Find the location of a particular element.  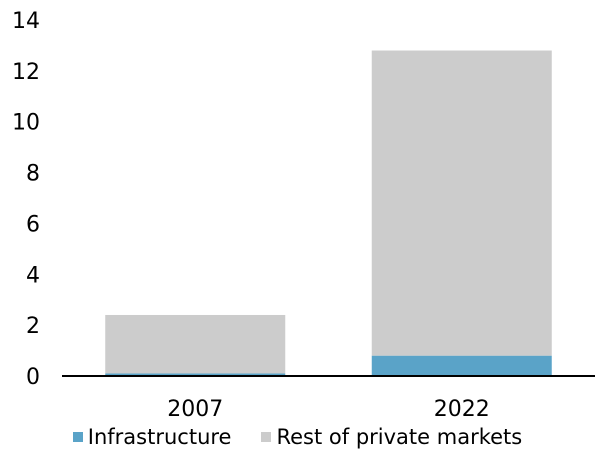

y-tick-label: 8 is located at coordinates (33, 174).